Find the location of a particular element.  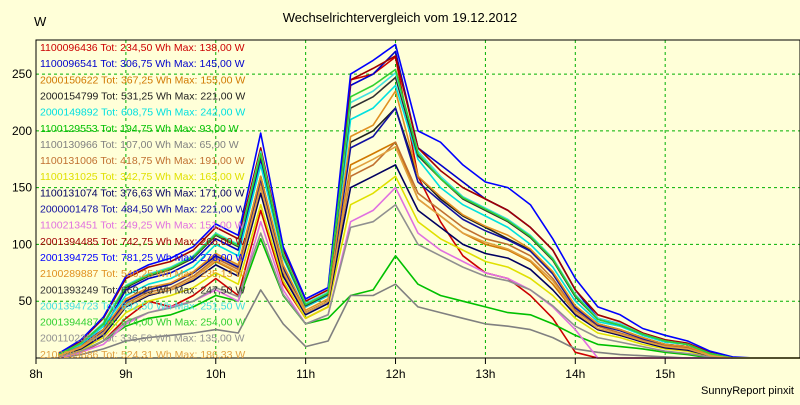

y-tick-label: 250 is located at coordinates (22, 74).